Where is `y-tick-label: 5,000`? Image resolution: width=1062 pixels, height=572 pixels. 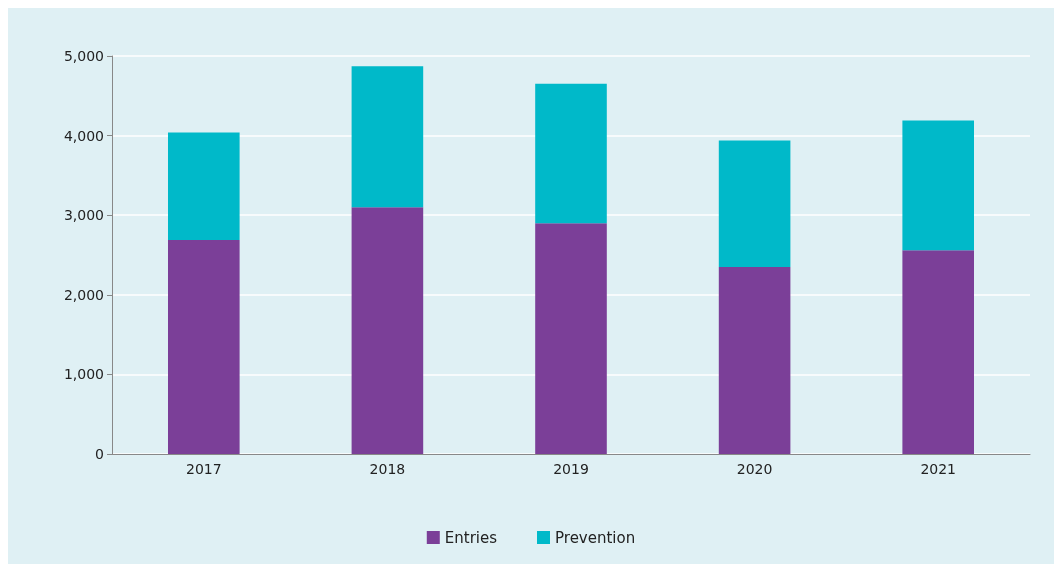 y-tick-label: 5,000 is located at coordinates (83, 56).